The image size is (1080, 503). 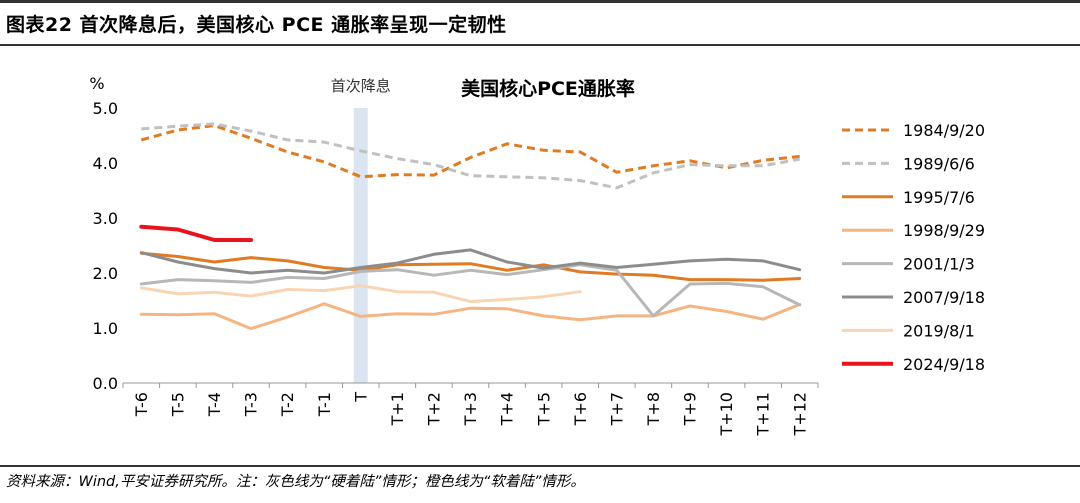 I want to click on legend-label: 1998/9/29, so click(x=944, y=230).